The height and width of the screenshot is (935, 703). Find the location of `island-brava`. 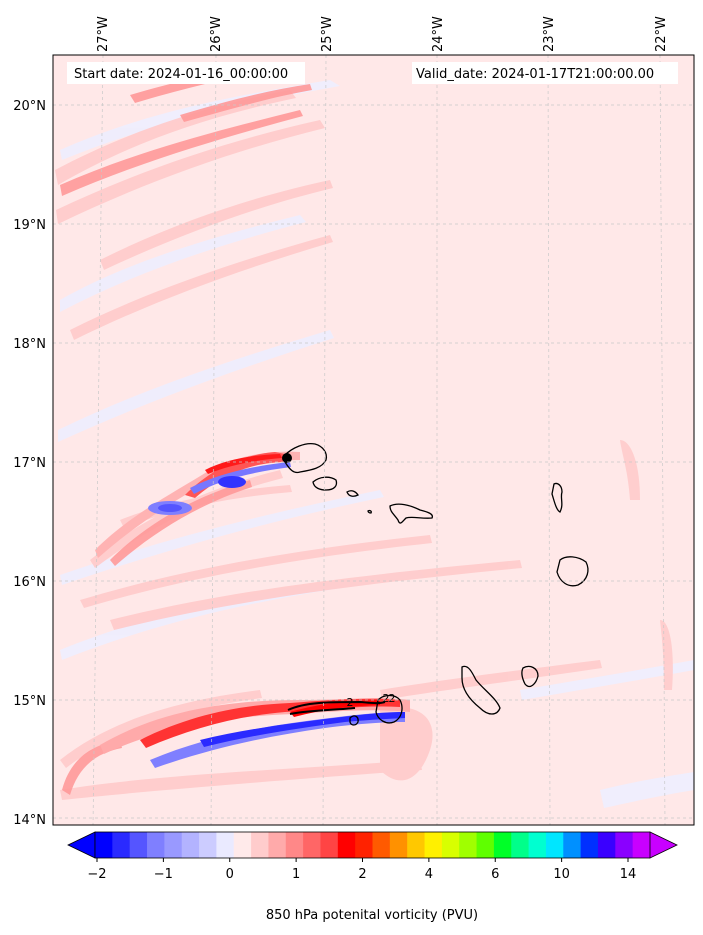

island-brava is located at coordinates (354, 720).